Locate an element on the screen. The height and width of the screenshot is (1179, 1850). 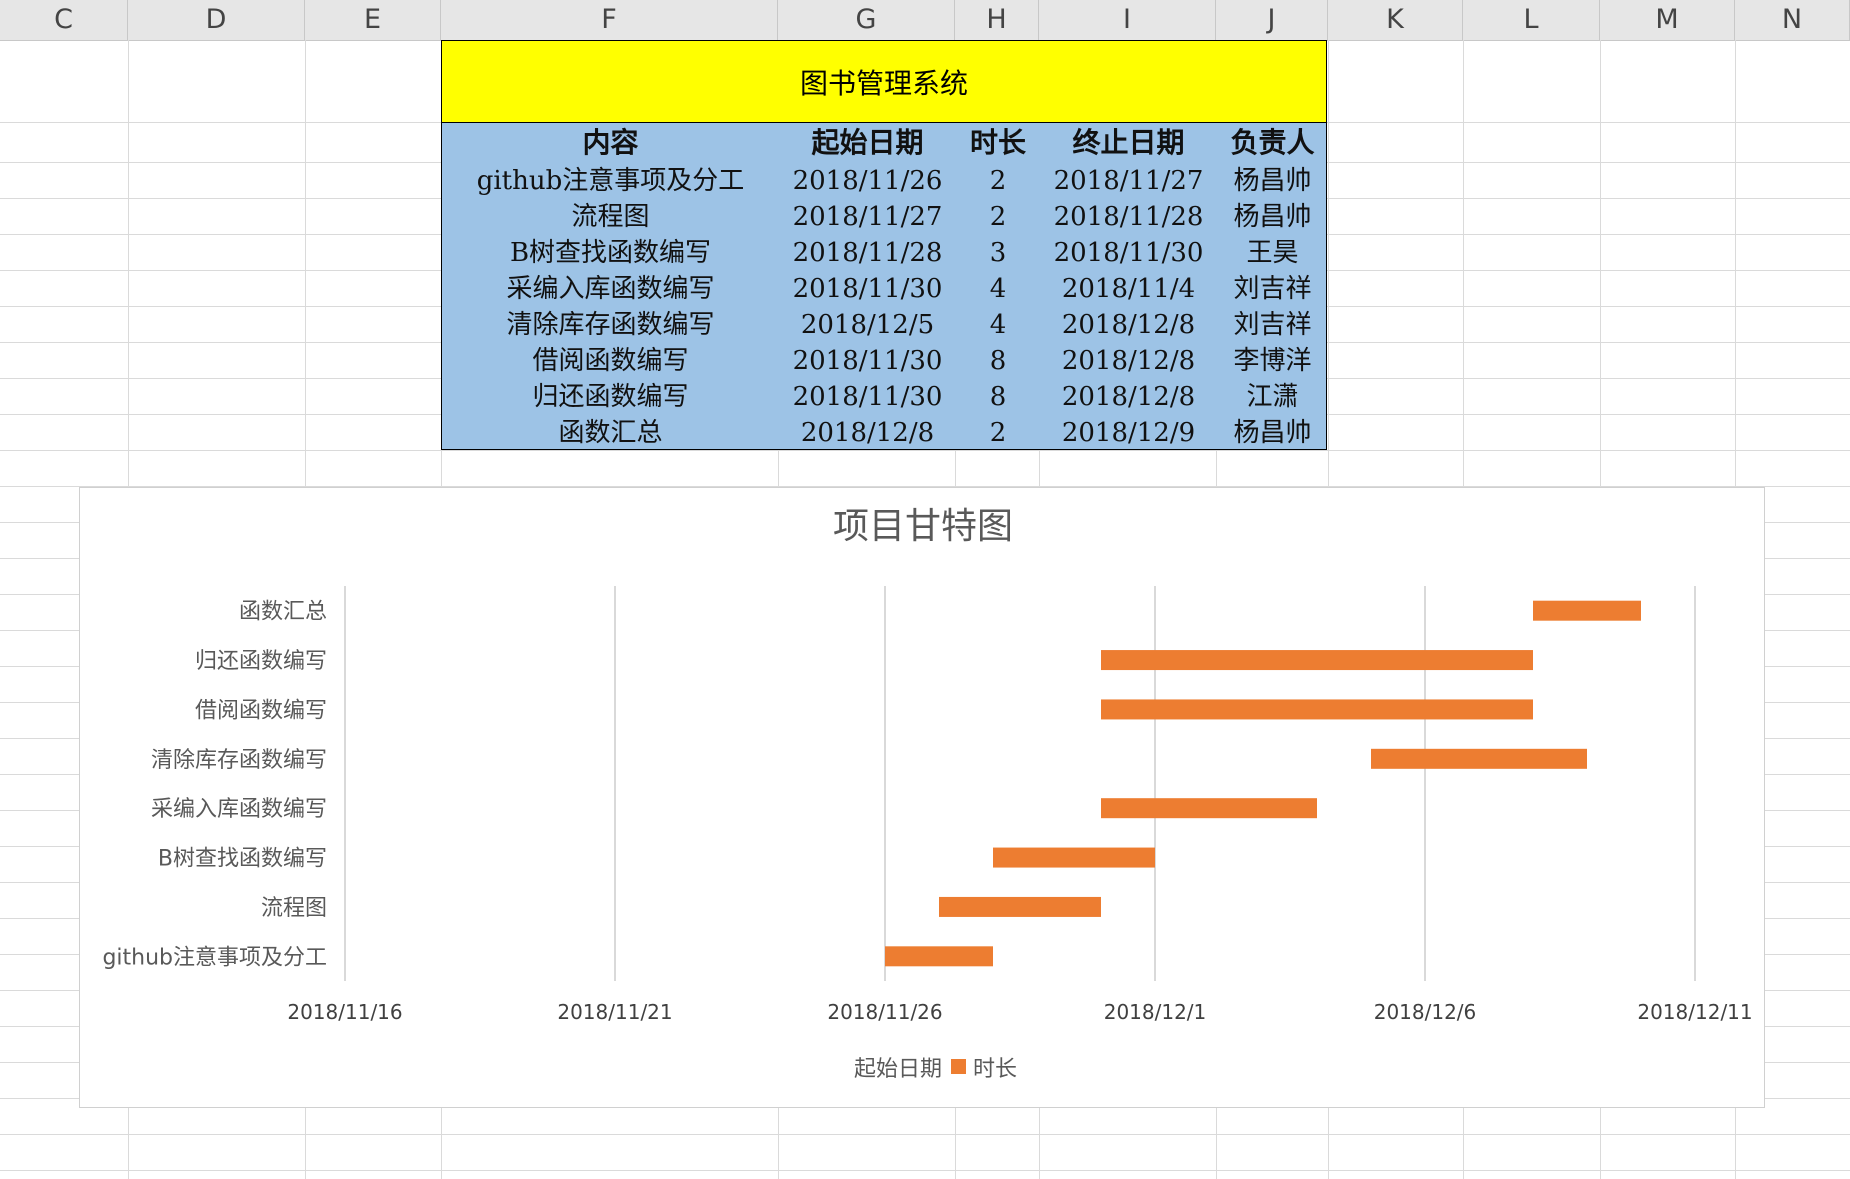
x-tick-label: 2018/12/1 is located at coordinates (1155, 1012).